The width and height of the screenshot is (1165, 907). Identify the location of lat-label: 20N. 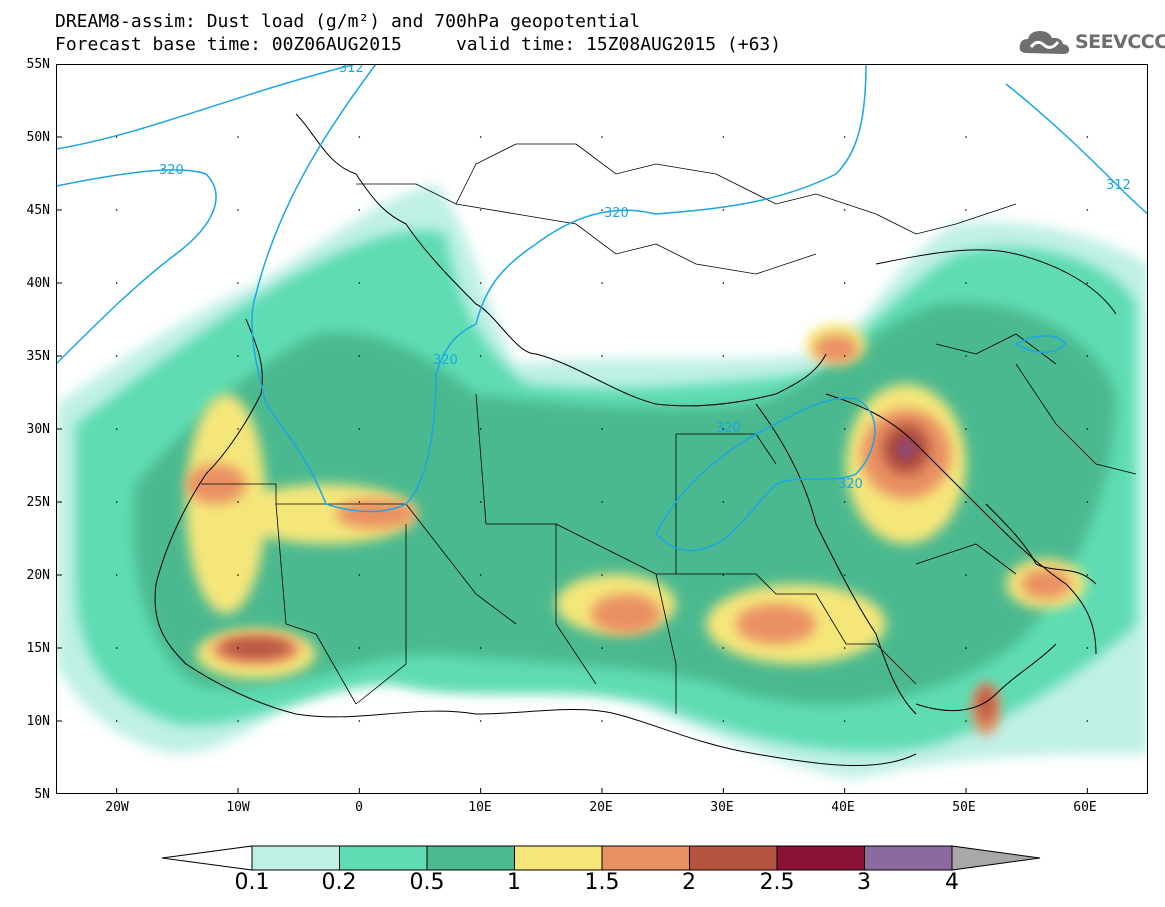
(38, 575).